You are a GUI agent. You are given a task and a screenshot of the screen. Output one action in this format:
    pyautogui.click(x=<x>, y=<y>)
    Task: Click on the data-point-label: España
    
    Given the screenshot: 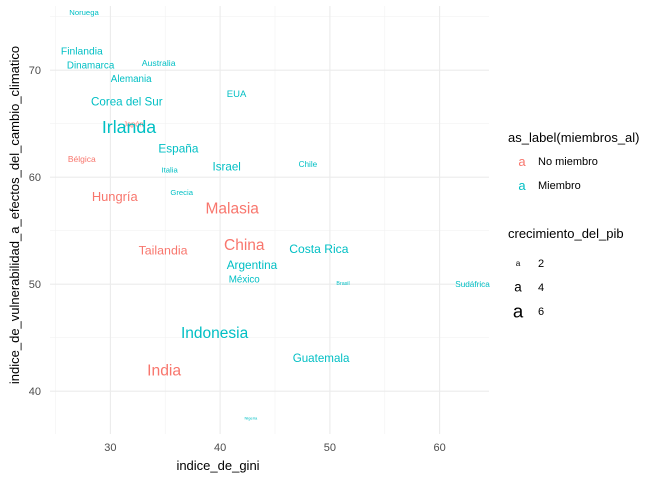 What is the action you would take?
    pyautogui.click(x=178, y=148)
    